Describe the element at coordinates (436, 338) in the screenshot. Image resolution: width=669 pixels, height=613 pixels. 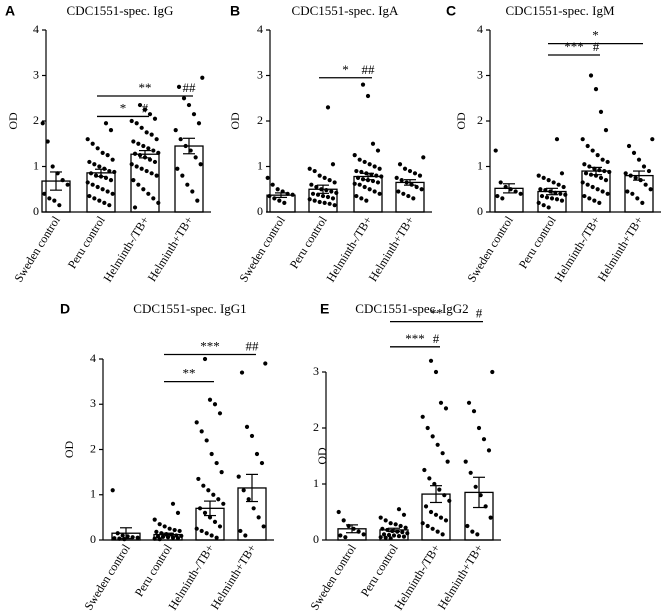
I see `hash-marker: #` at that location.